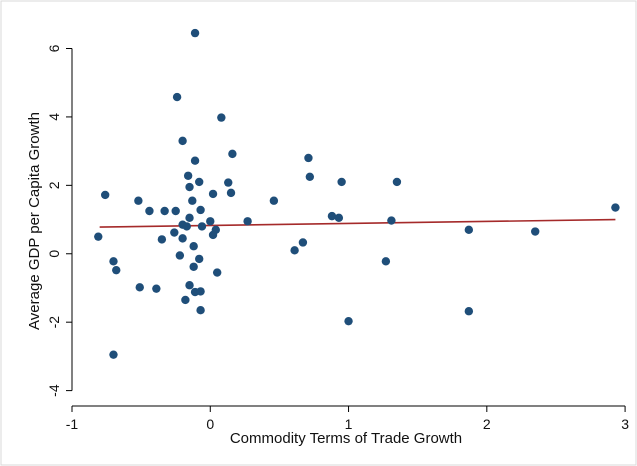 Image resolution: width=637 pixels, height=466 pixels. What do you see at coordinates (72, 424) in the screenshot?
I see `x-tick-label: -1` at bounding box center [72, 424].